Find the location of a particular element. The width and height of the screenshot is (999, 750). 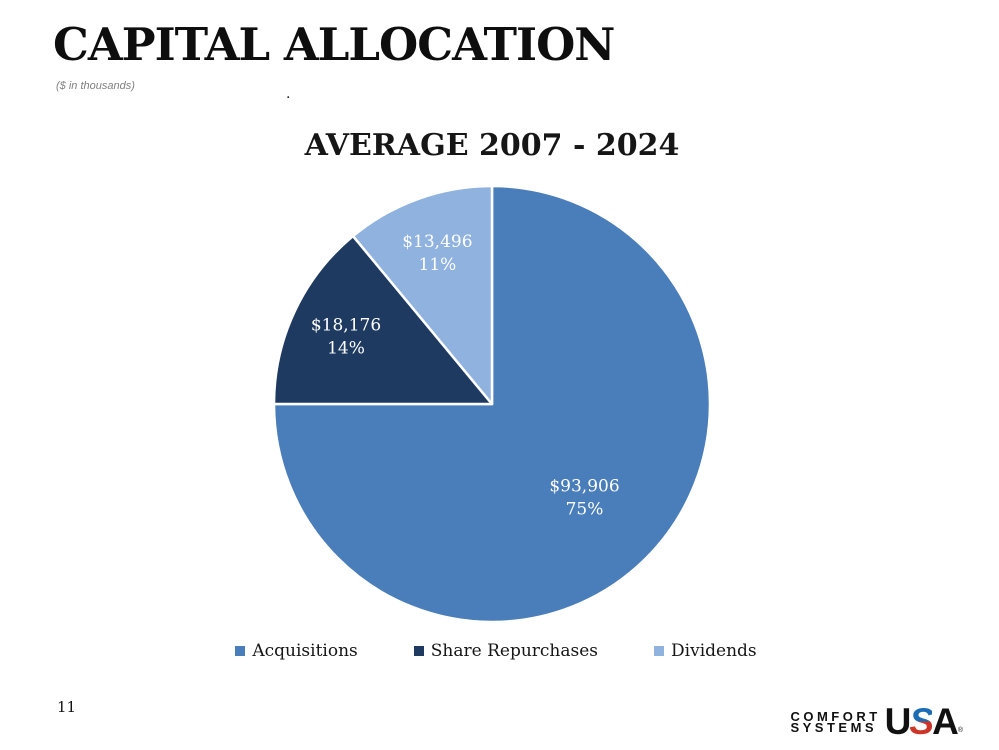

pie-label-dividends: $13,496 11% is located at coordinates (437, 253).